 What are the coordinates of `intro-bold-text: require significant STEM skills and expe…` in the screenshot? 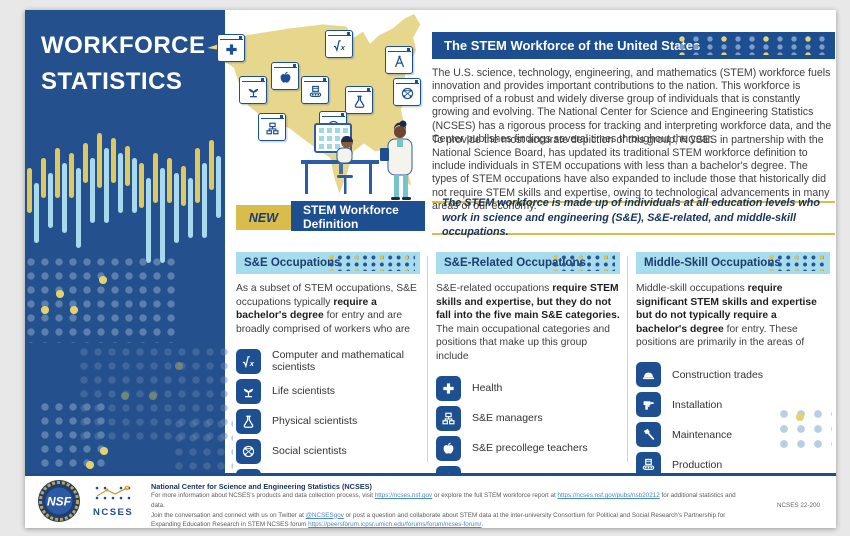 It's located at (726, 309).